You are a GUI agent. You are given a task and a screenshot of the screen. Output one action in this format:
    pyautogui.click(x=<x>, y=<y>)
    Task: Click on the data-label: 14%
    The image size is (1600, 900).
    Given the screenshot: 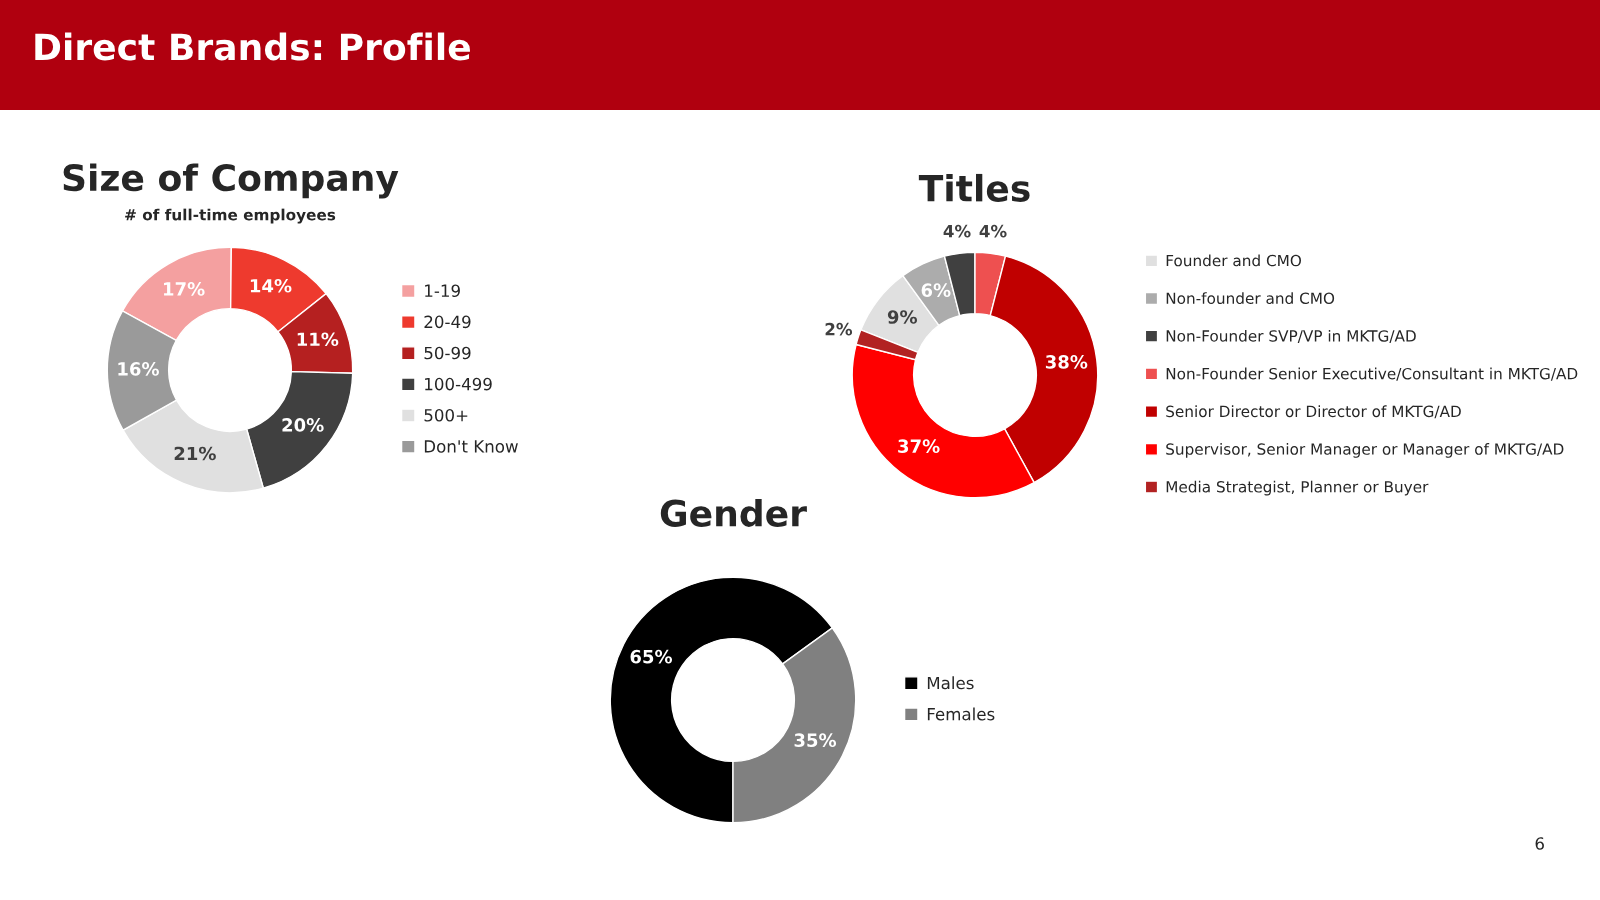 What is the action you would take?
    pyautogui.click(x=271, y=285)
    